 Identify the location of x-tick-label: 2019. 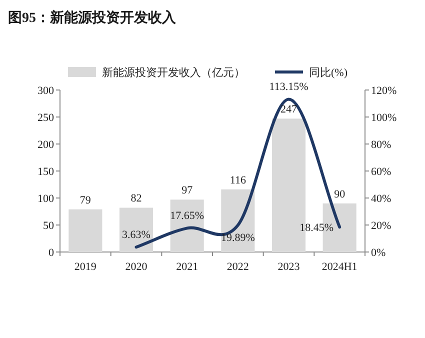
(85, 267).